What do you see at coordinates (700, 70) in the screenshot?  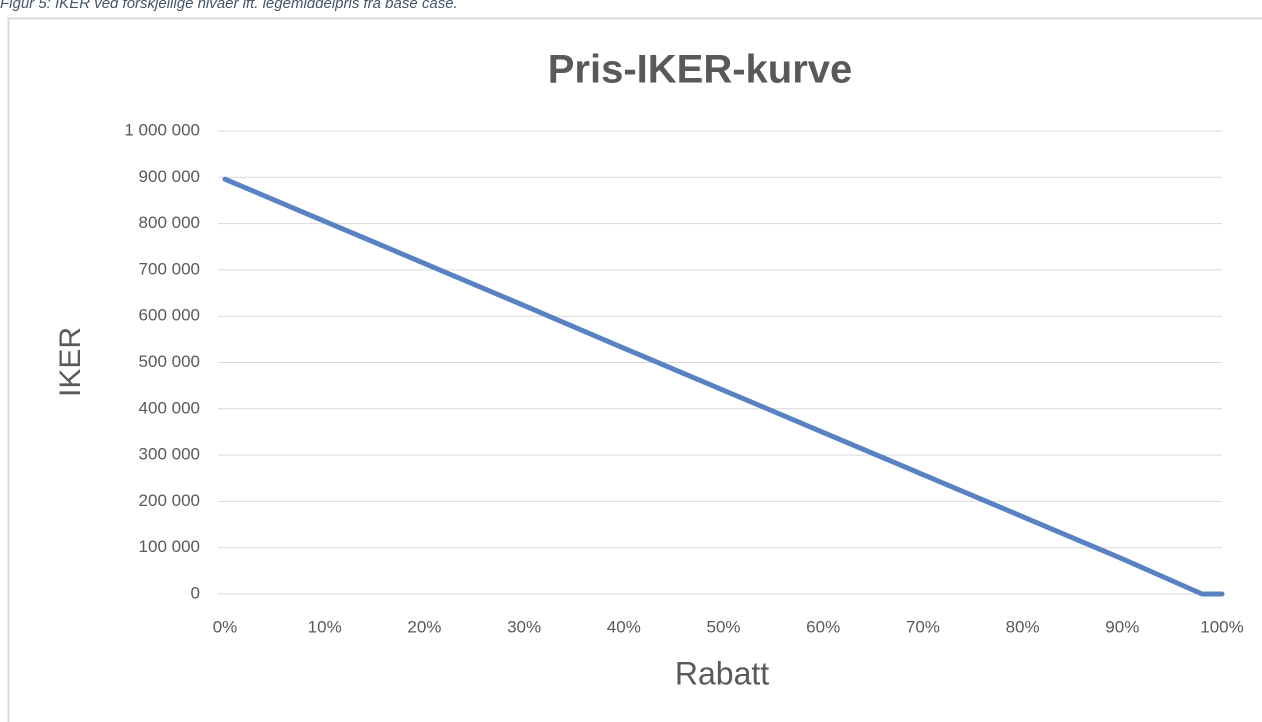 I see `chart-title: Pris-IKER-kurve` at bounding box center [700, 70].